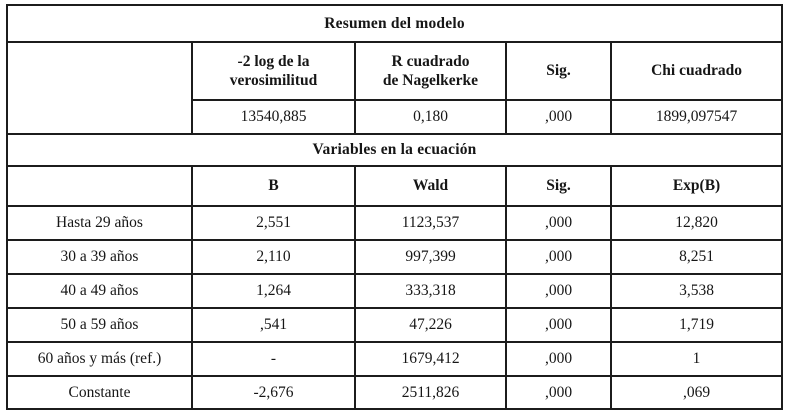 The height and width of the screenshot is (420, 786). What do you see at coordinates (99, 291) in the screenshot?
I see `row-label: 40 a 49 años` at bounding box center [99, 291].